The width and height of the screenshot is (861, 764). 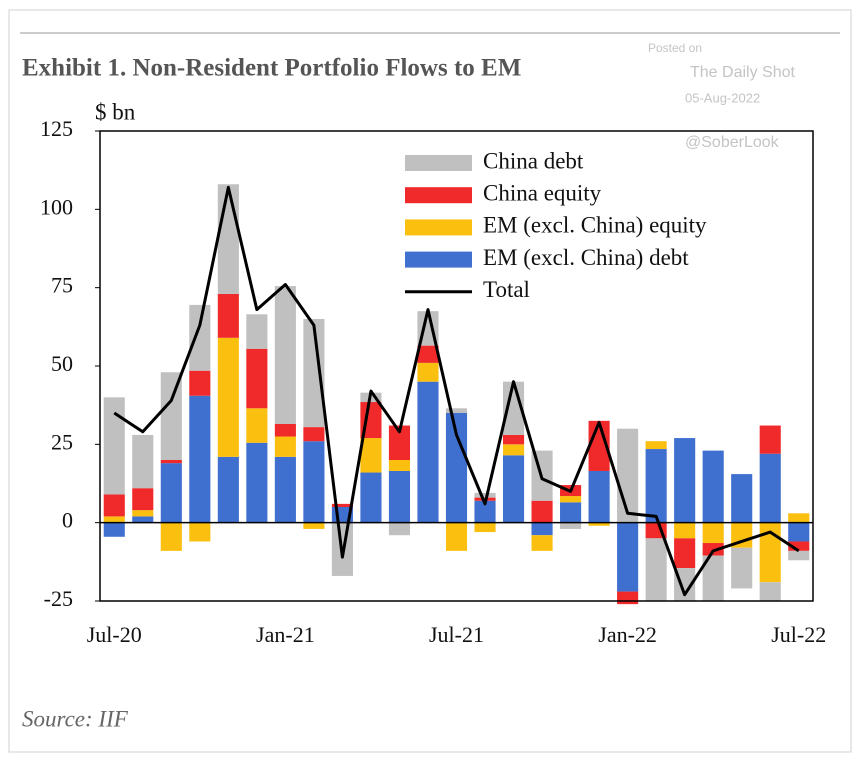 What do you see at coordinates (627, 634) in the screenshot?
I see `x-tick-label: Jan-22` at bounding box center [627, 634].